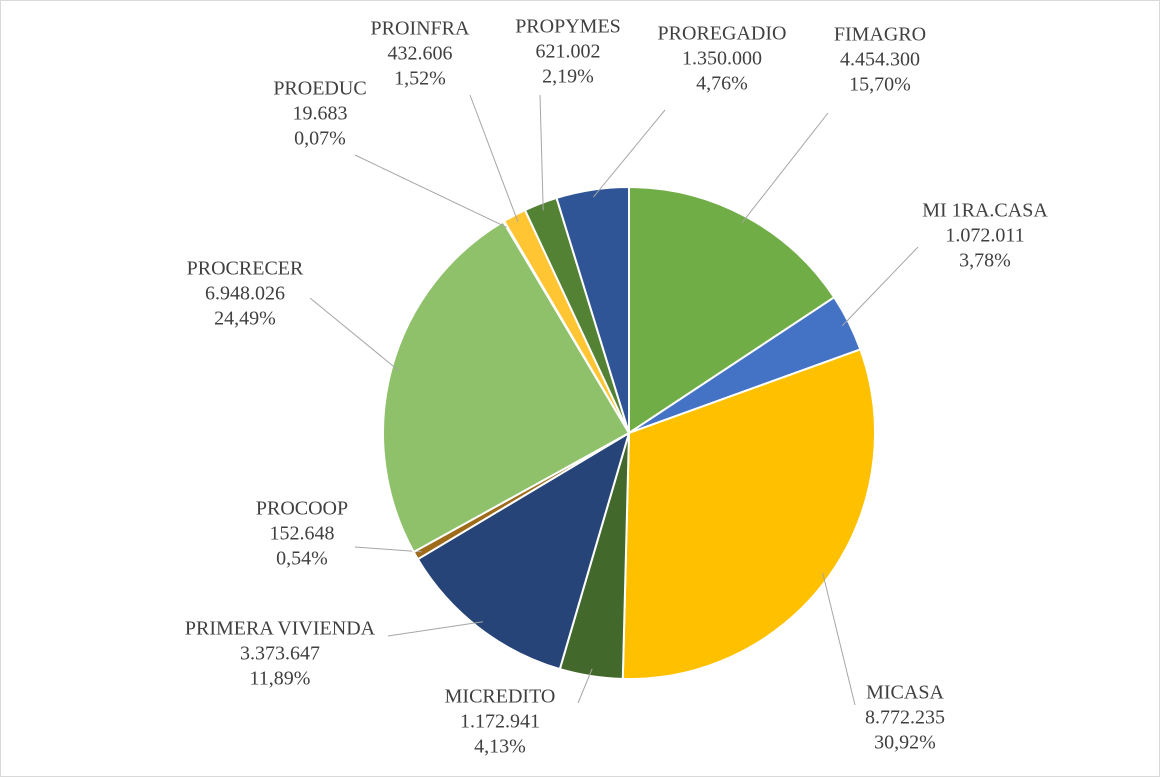  What do you see at coordinates (905, 718) in the screenshot?
I see `value-label: 8.772.235` at bounding box center [905, 718].